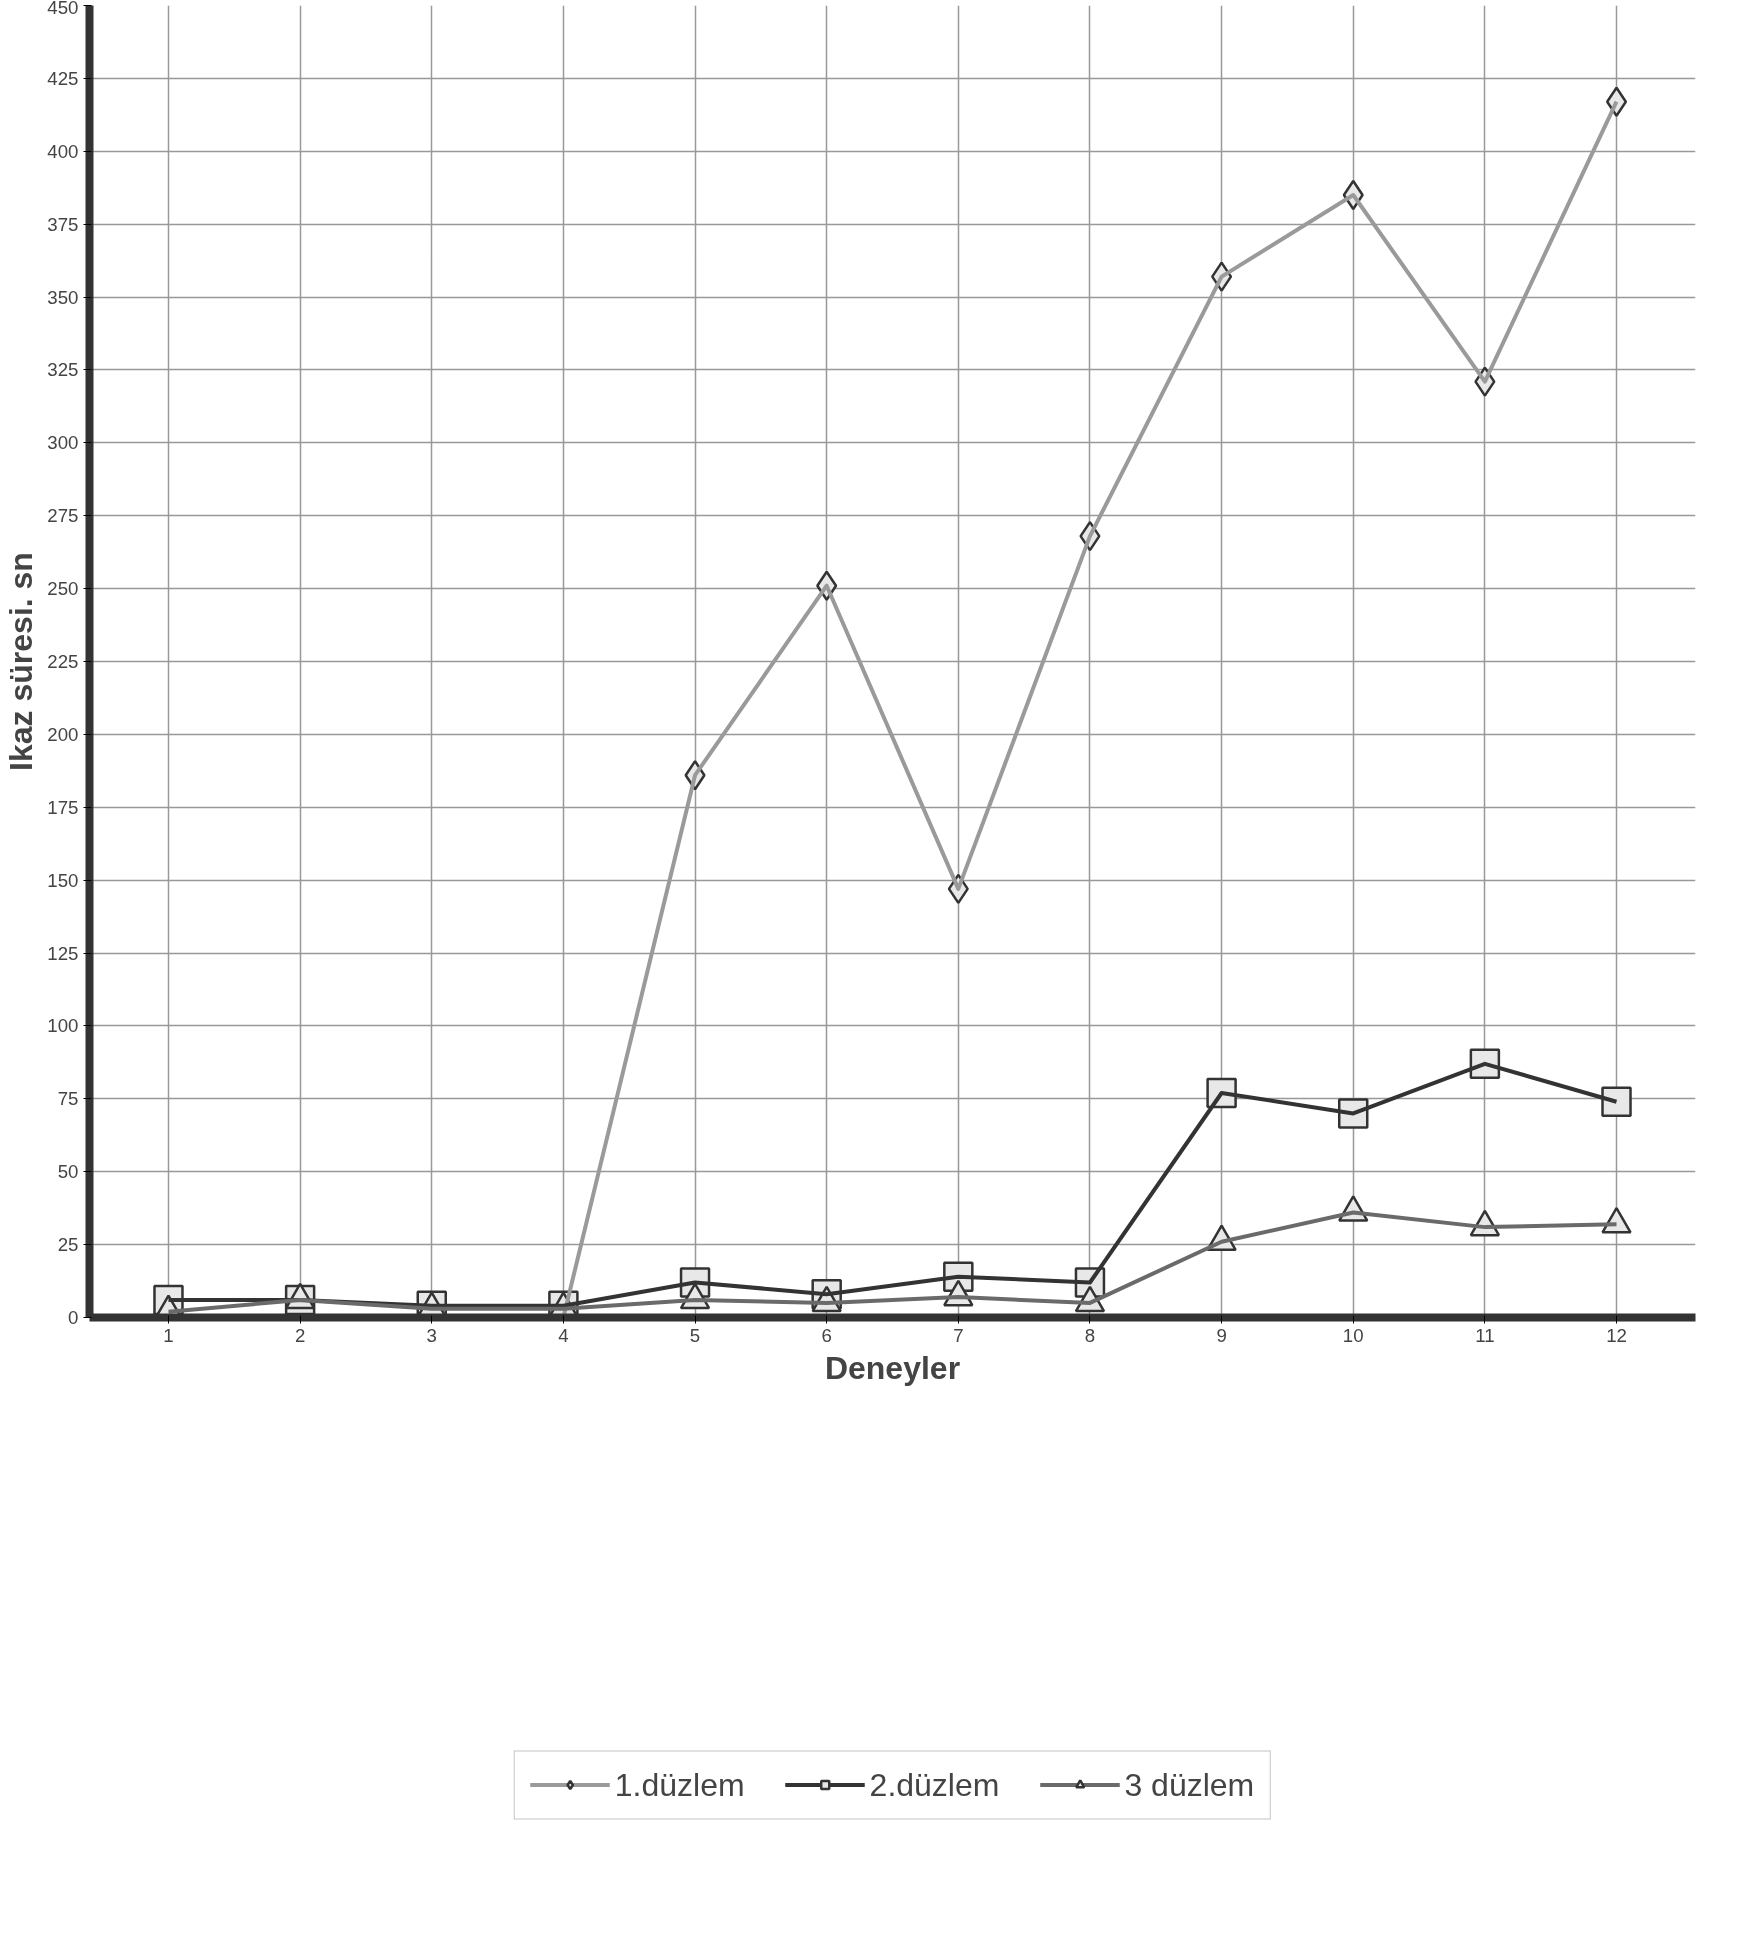 The width and height of the screenshot is (1741, 1956). Describe the element at coordinates (68, 1099) in the screenshot. I see `y-tick-label: 75` at that location.